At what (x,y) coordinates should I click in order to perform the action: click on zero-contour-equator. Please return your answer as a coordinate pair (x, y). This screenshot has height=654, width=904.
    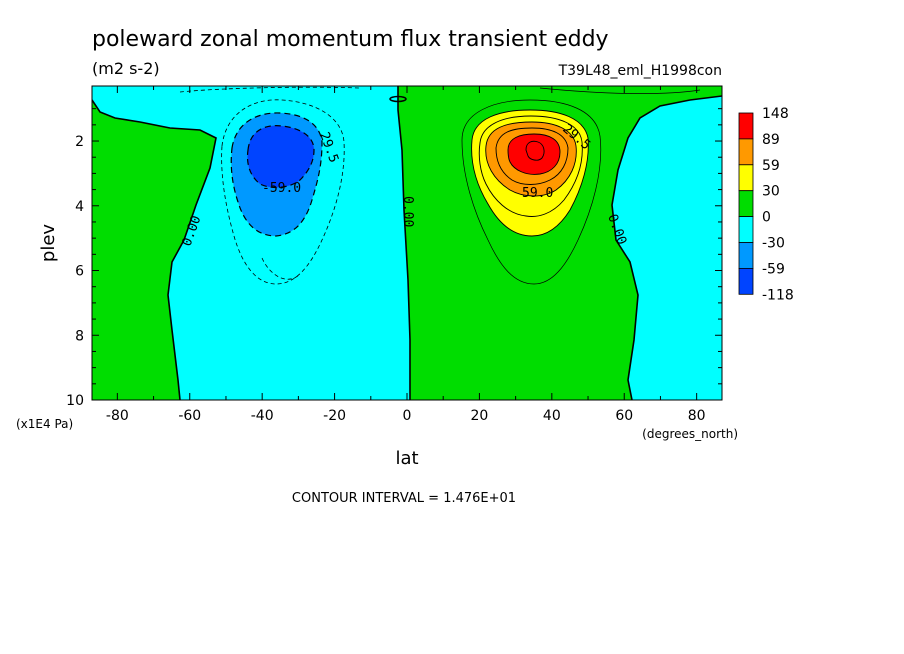
    Looking at the image, I should click on (404, 243).